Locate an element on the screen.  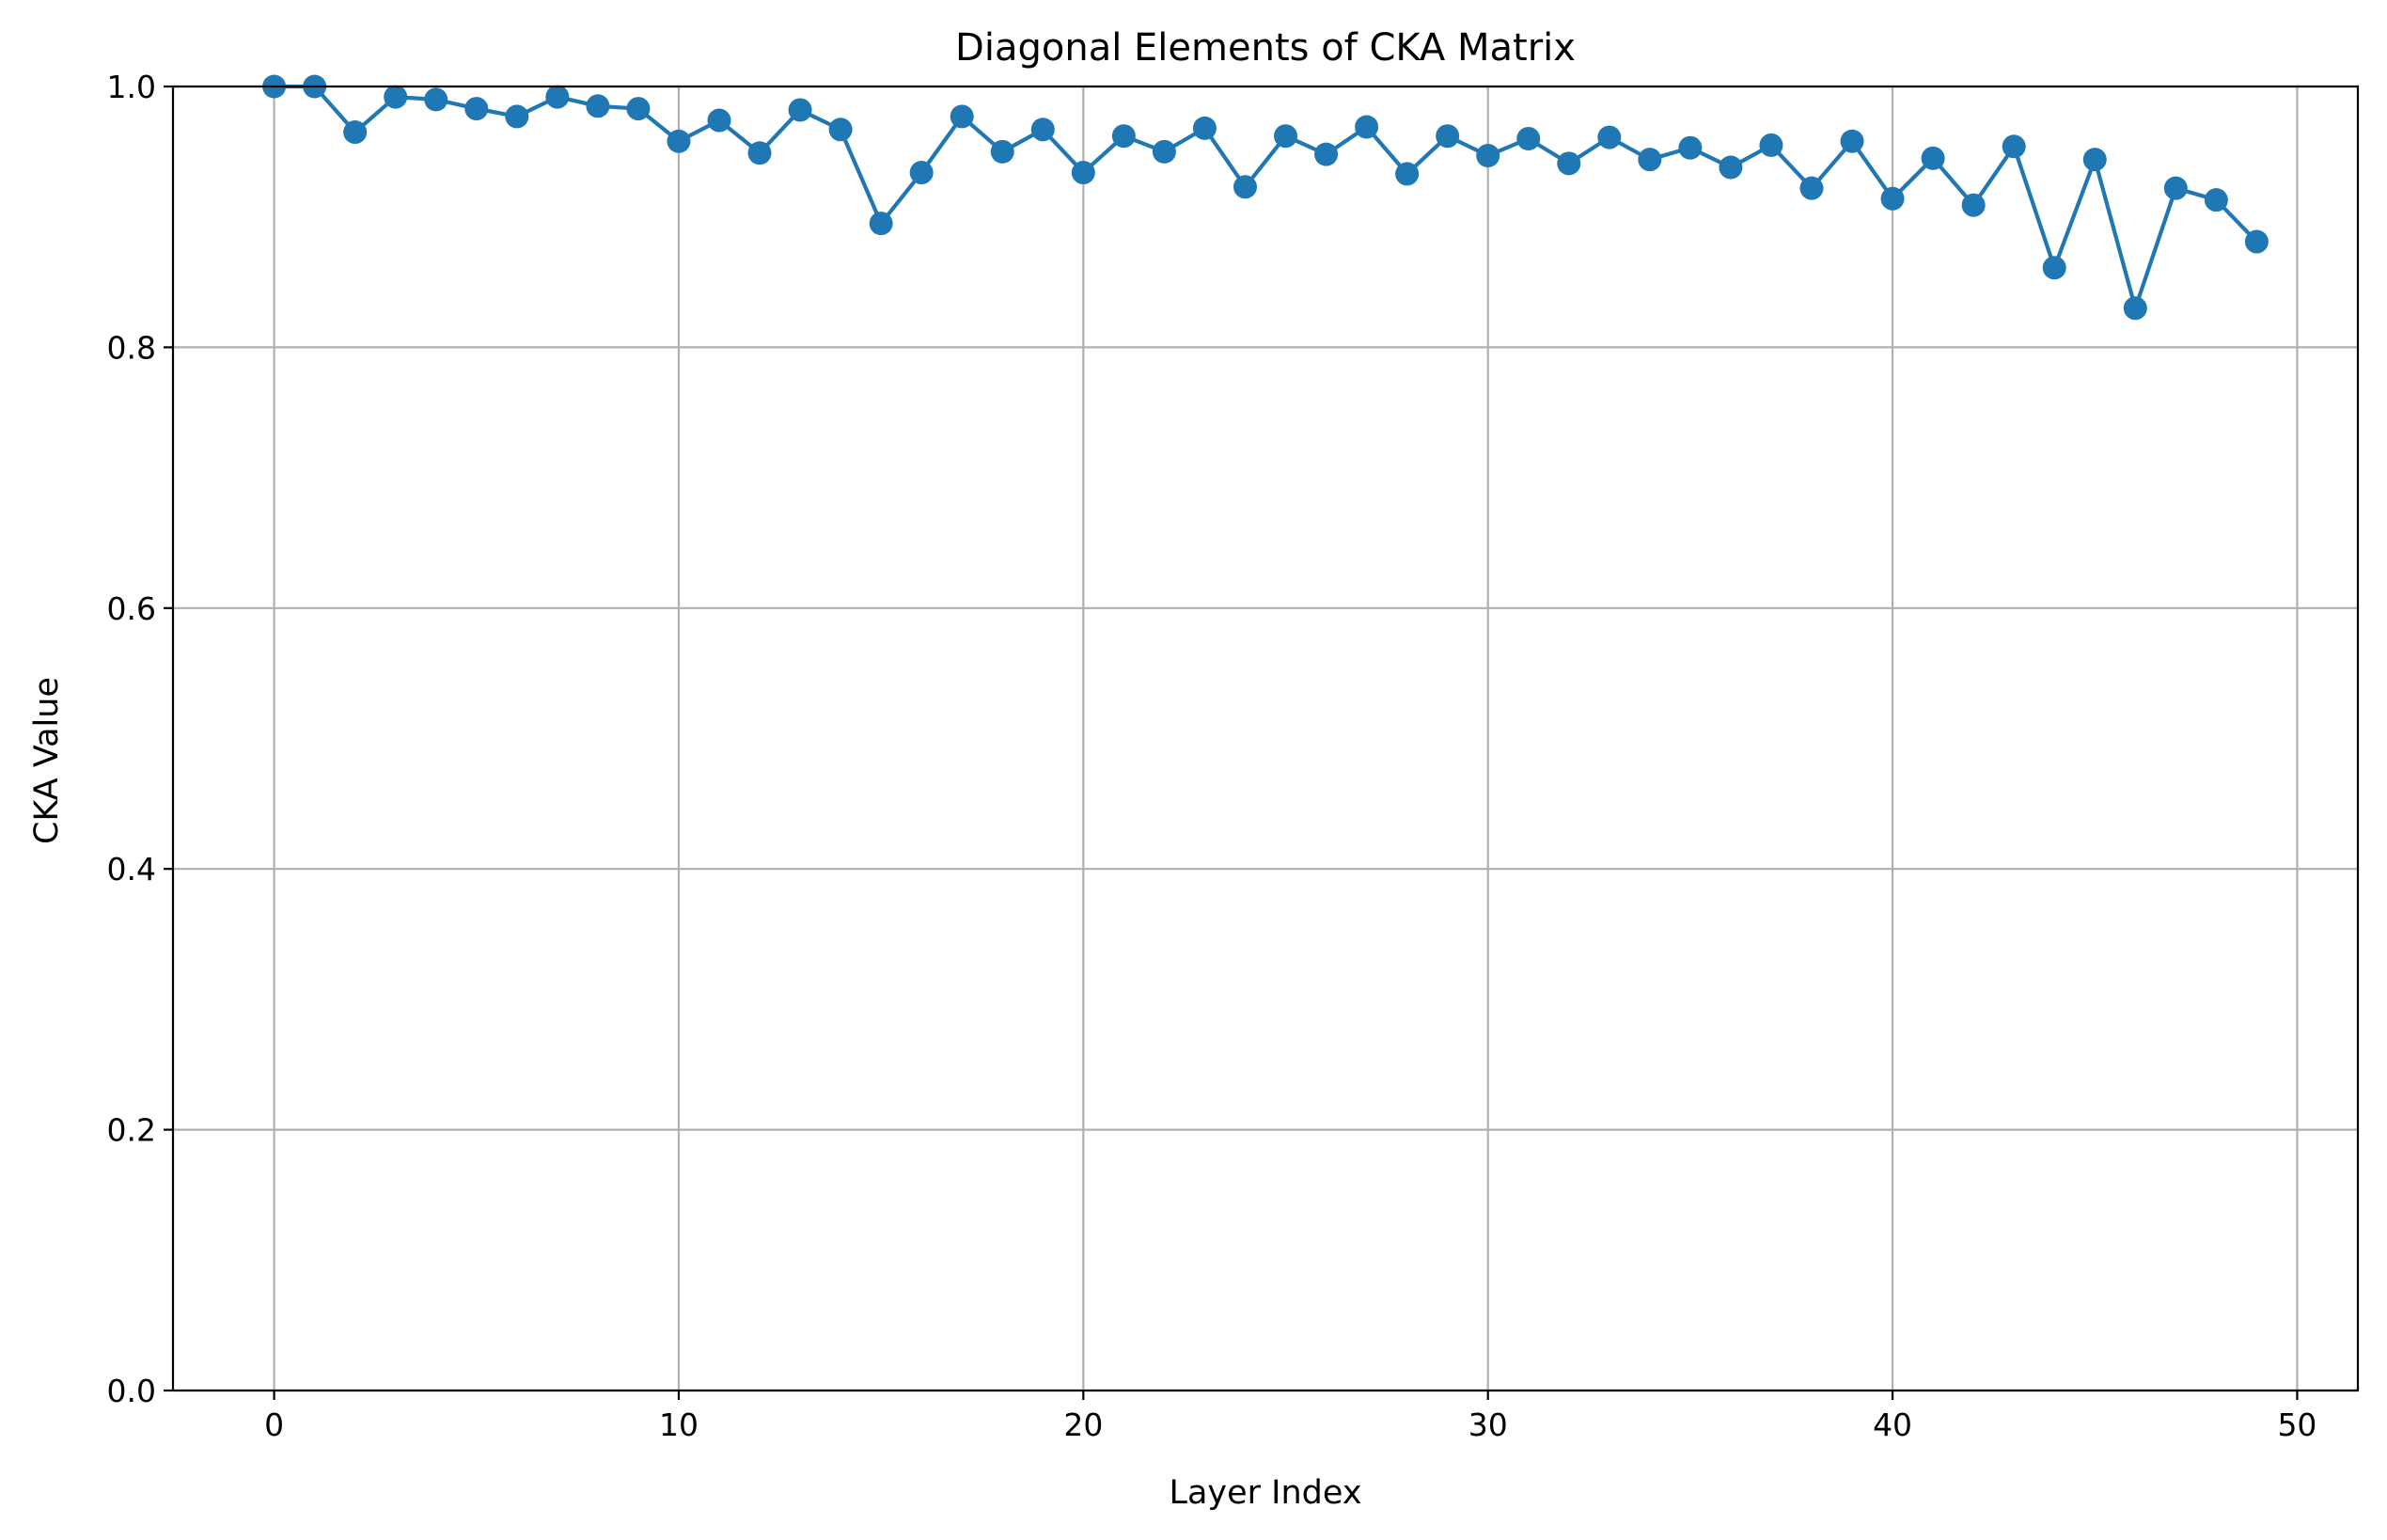
series-cka-values is located at coordinates (1265, 198).